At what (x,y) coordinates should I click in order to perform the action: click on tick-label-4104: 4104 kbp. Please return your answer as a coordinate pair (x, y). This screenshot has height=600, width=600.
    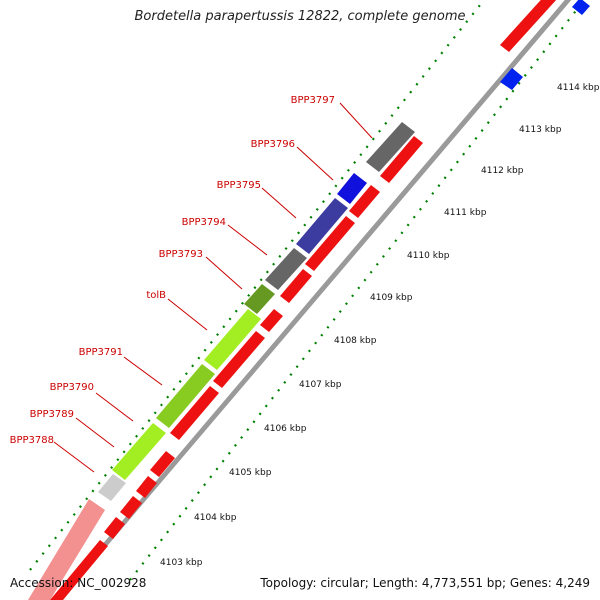
    Looking at the image, I should click on (215, 518).